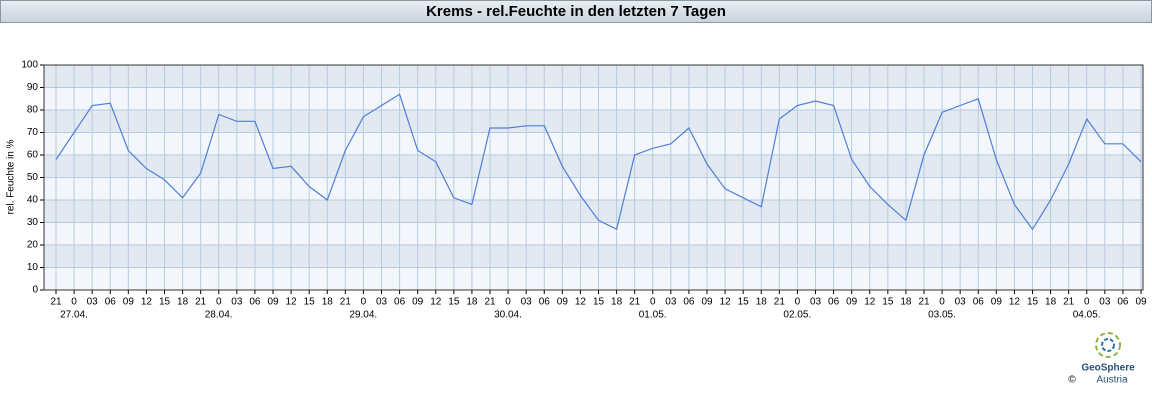 This screenshot has width=1152, height=405. What do you see at coordinates (33, 200) in the screenshot?
I see `y-tick-label: 40` at bounding box center [33, 200].